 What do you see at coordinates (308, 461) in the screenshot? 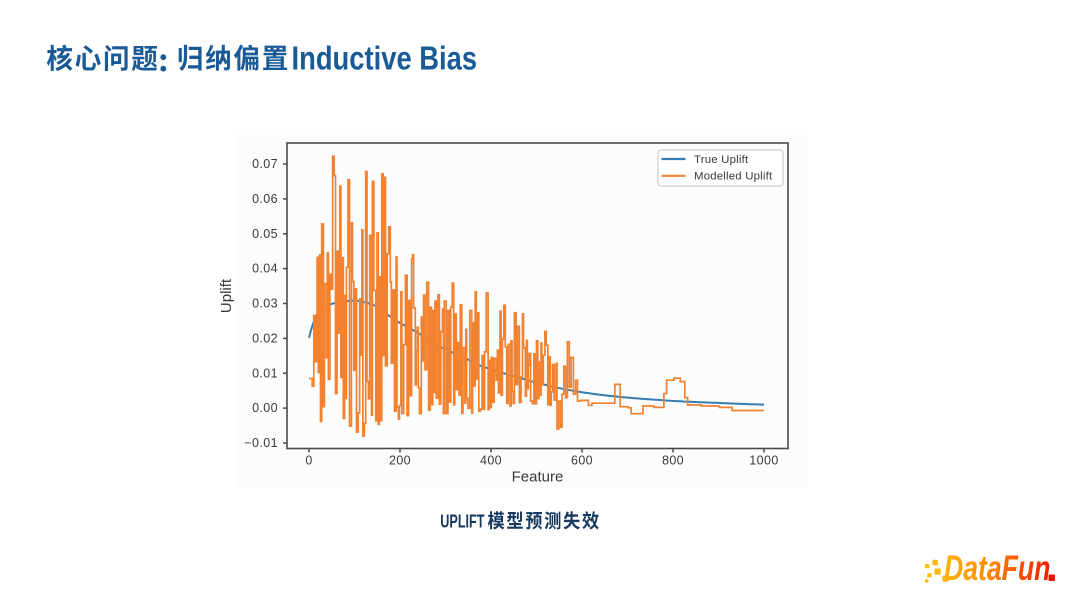
I see `svg-text: 0` at bounding box center [308, 461].